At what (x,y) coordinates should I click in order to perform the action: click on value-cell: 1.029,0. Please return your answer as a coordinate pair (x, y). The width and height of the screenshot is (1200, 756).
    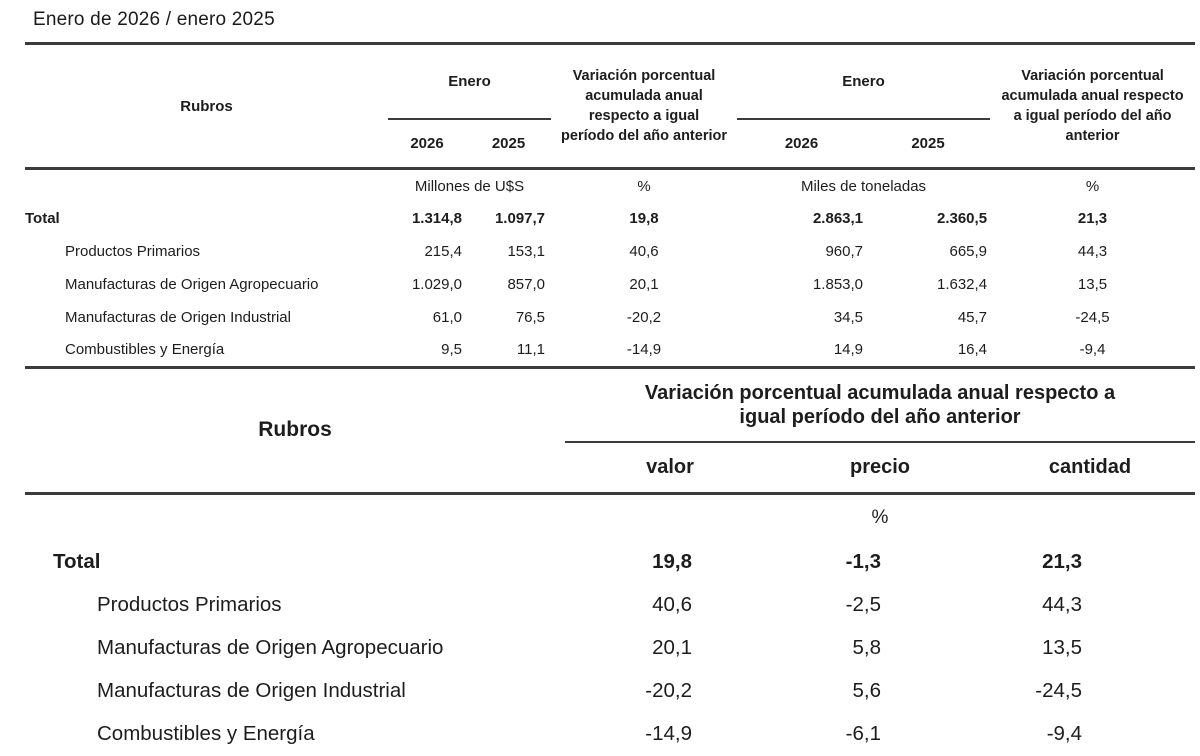
    Looking at the image, I should click on (436, 284).